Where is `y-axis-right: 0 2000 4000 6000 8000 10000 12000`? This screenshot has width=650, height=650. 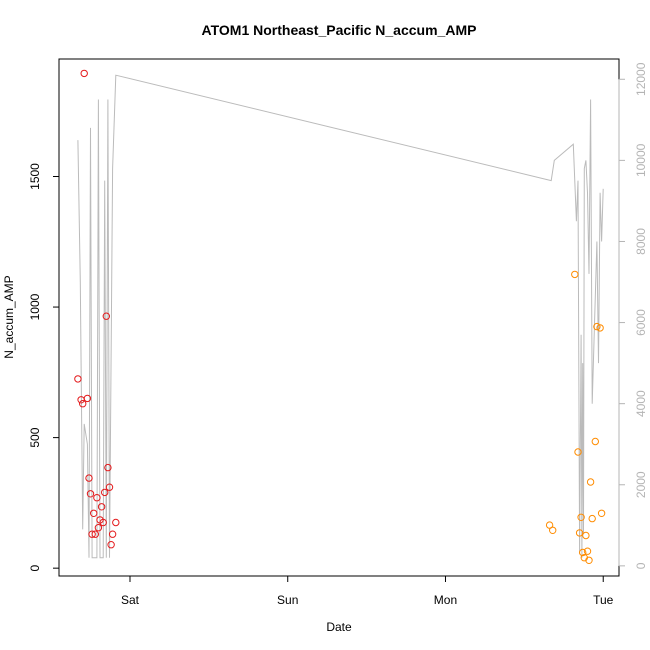 y-axis-right: 0 2000 4000 6000 8000 10000 12000 is located at coordinates (633, 315).